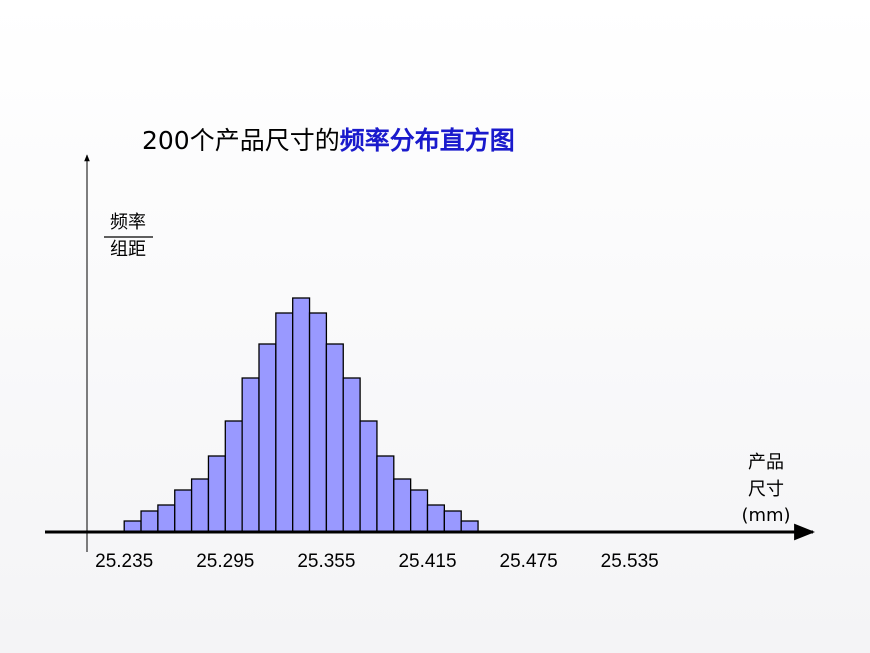  What do you see at coordinates (766, 489) in the screenshot?
I see `x-label: 尺寸` at bounding box center [766, 489].